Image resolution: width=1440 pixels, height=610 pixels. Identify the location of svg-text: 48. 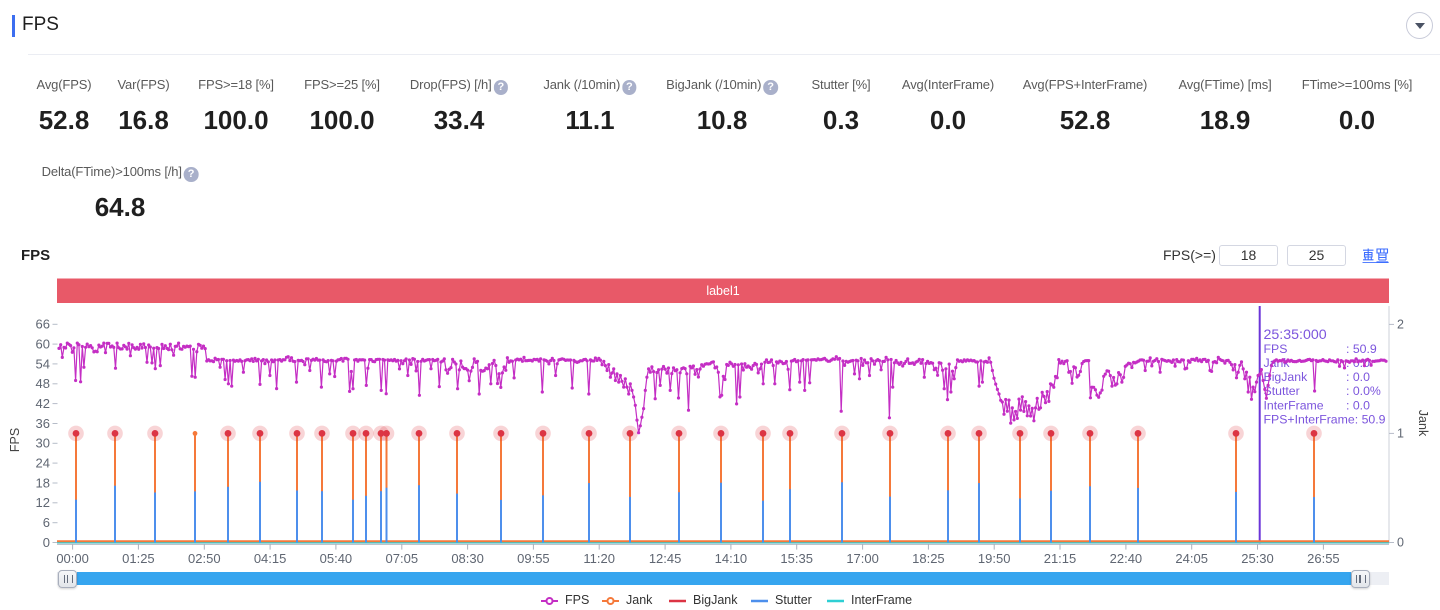
(43, 383).